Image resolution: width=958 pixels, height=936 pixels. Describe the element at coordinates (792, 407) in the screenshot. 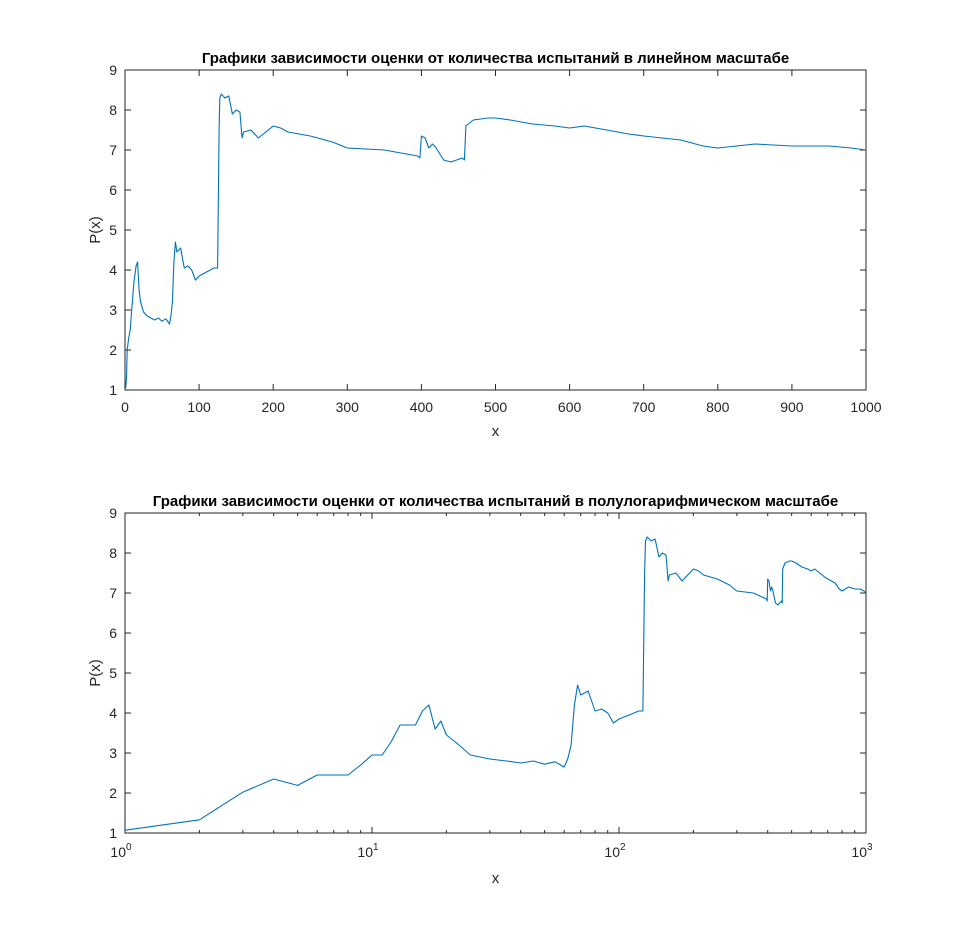

I see `x-tick-label: 900` at that location.